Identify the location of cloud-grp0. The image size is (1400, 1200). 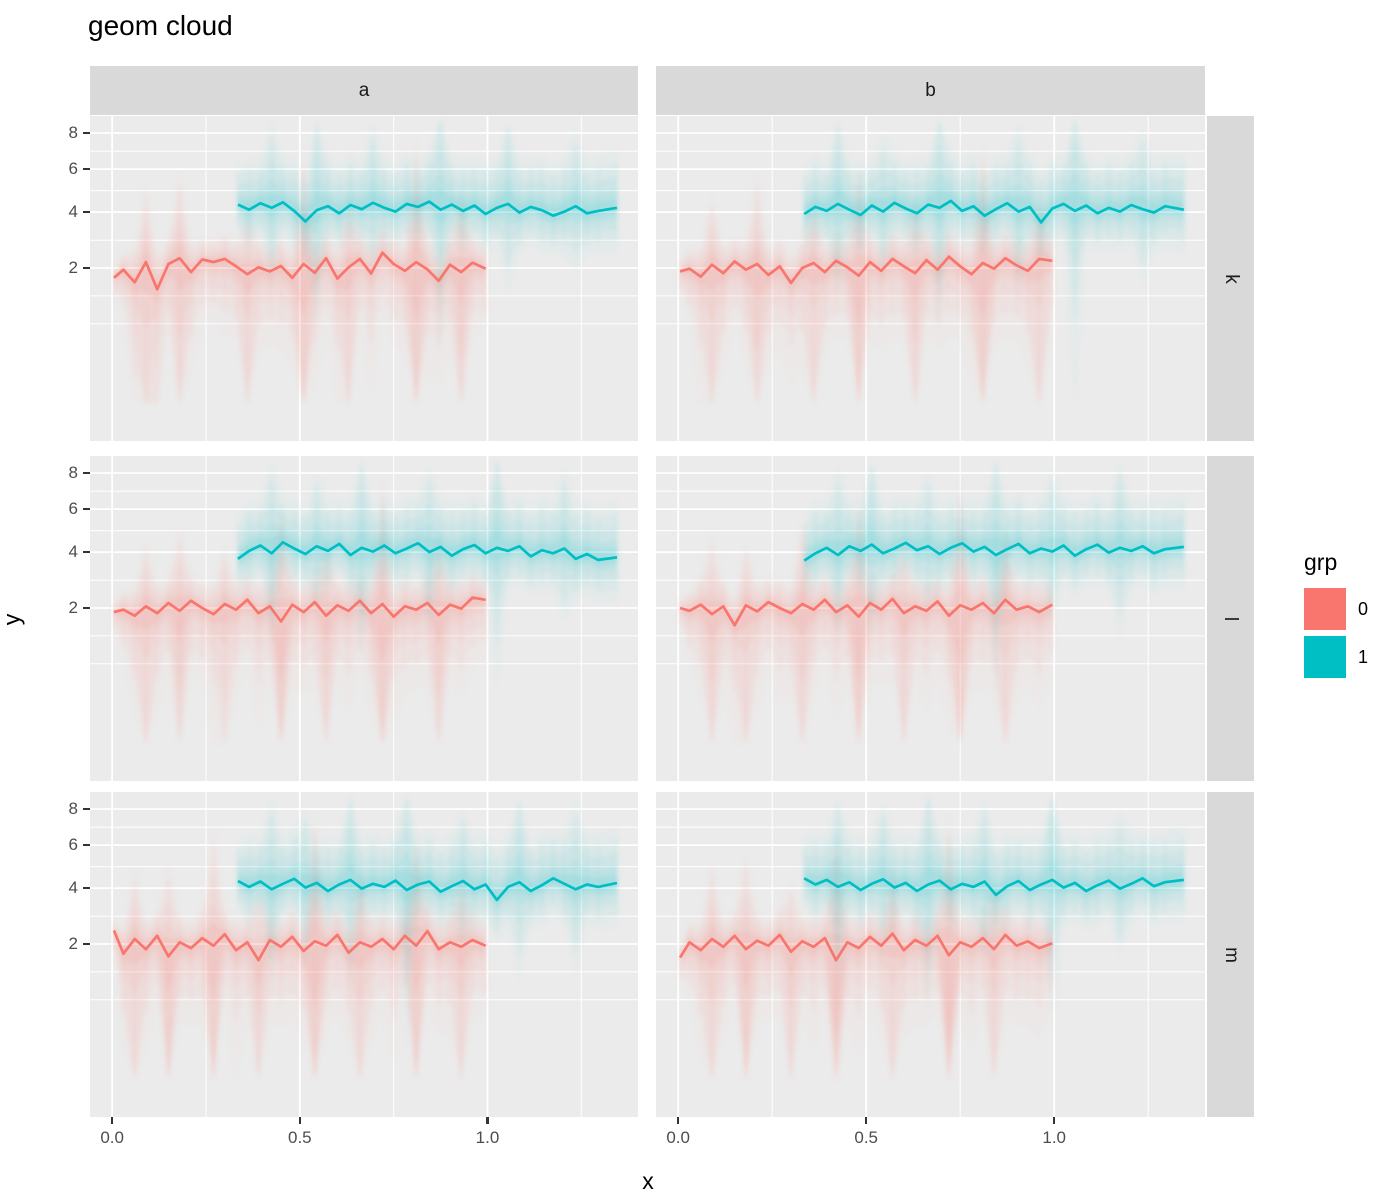
(300, 620).